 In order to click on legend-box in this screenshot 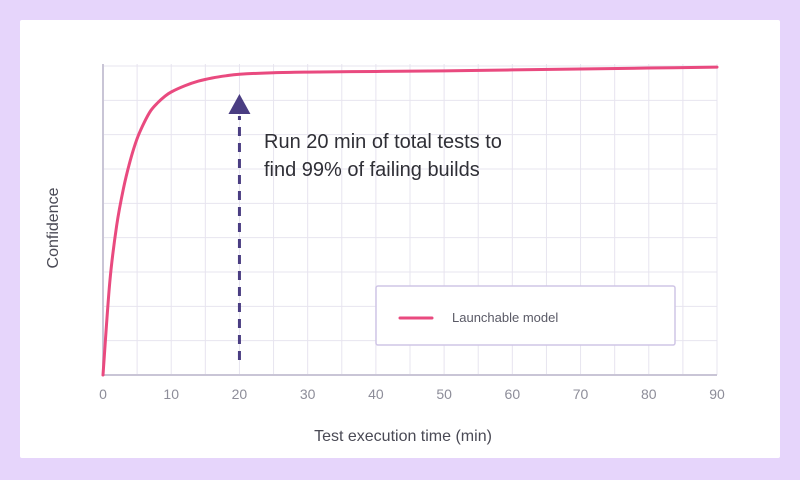, I will do `click(525, 315)`.